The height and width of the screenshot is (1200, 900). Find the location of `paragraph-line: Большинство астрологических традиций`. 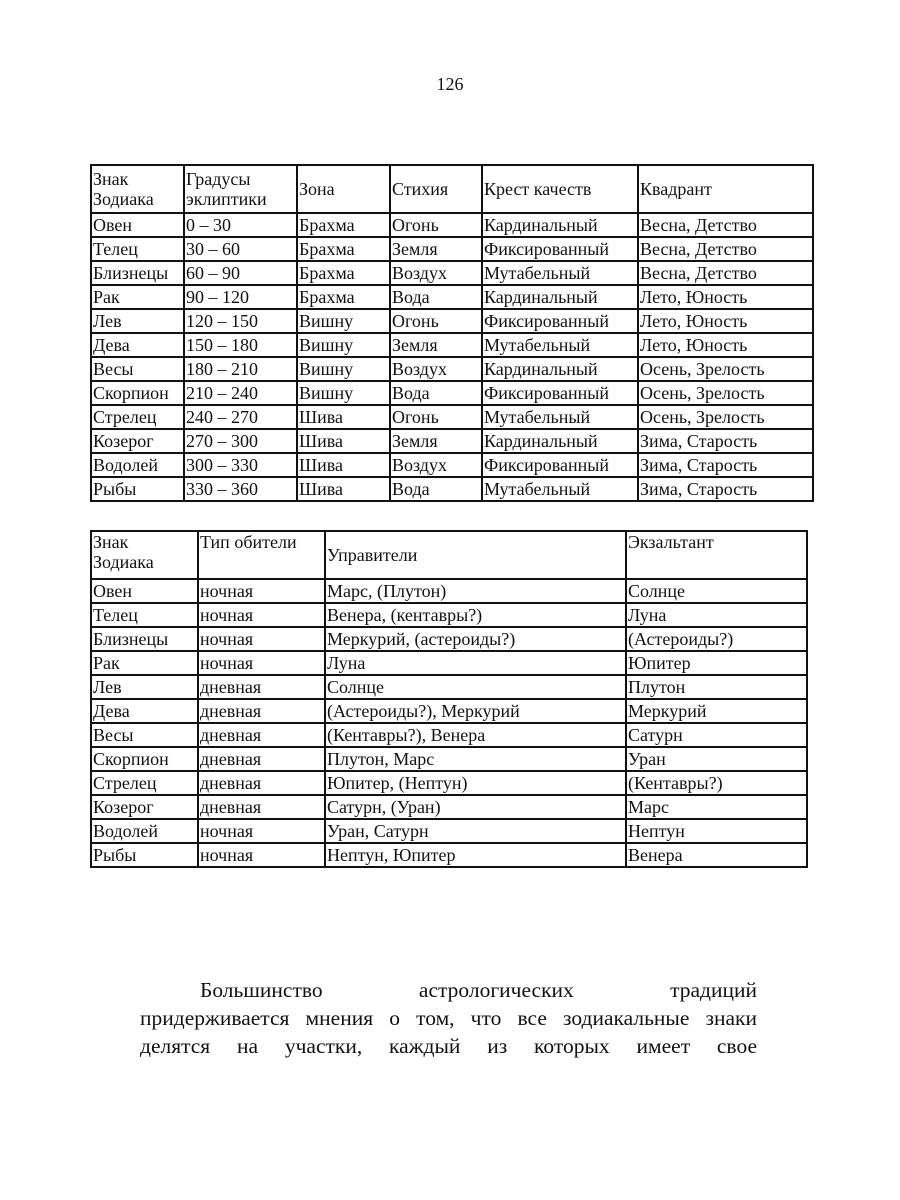

paragraph-line: Большинство астрологических традиций is located at coordinates (478, 990).